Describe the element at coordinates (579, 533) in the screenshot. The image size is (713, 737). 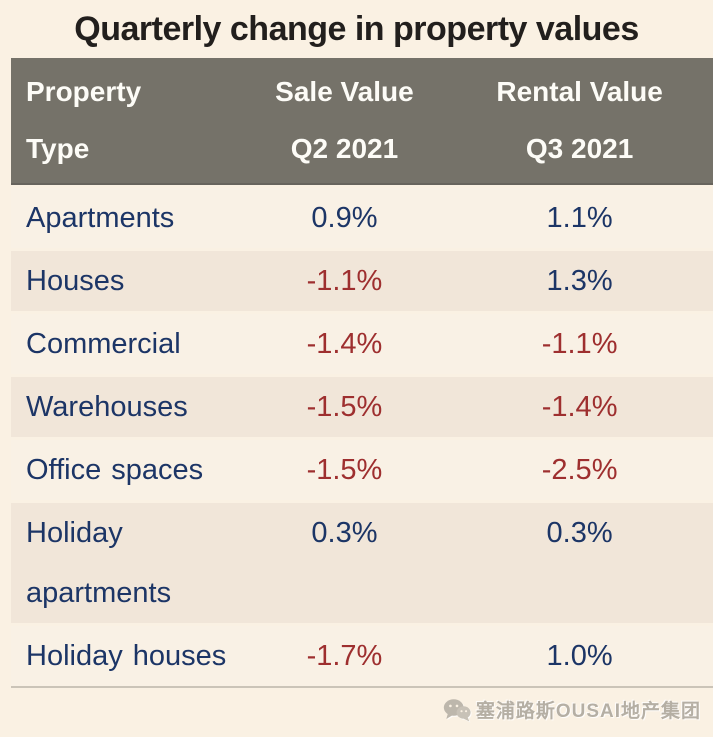
I see `rental-value-cell: 0.3%` at that location.